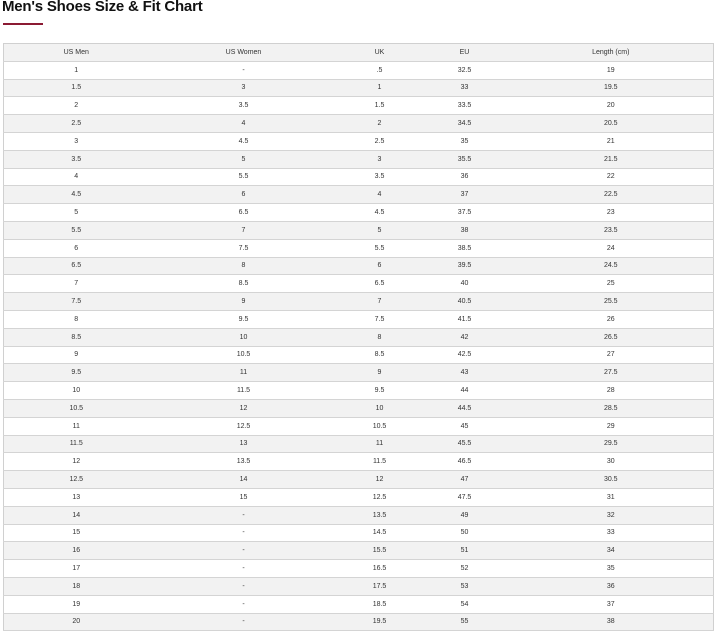 The image size is (717, 633). Describe the element at coordinates (358, 568) in the screenshot. I see `table-row: 17-16.5 52 35` at that location.